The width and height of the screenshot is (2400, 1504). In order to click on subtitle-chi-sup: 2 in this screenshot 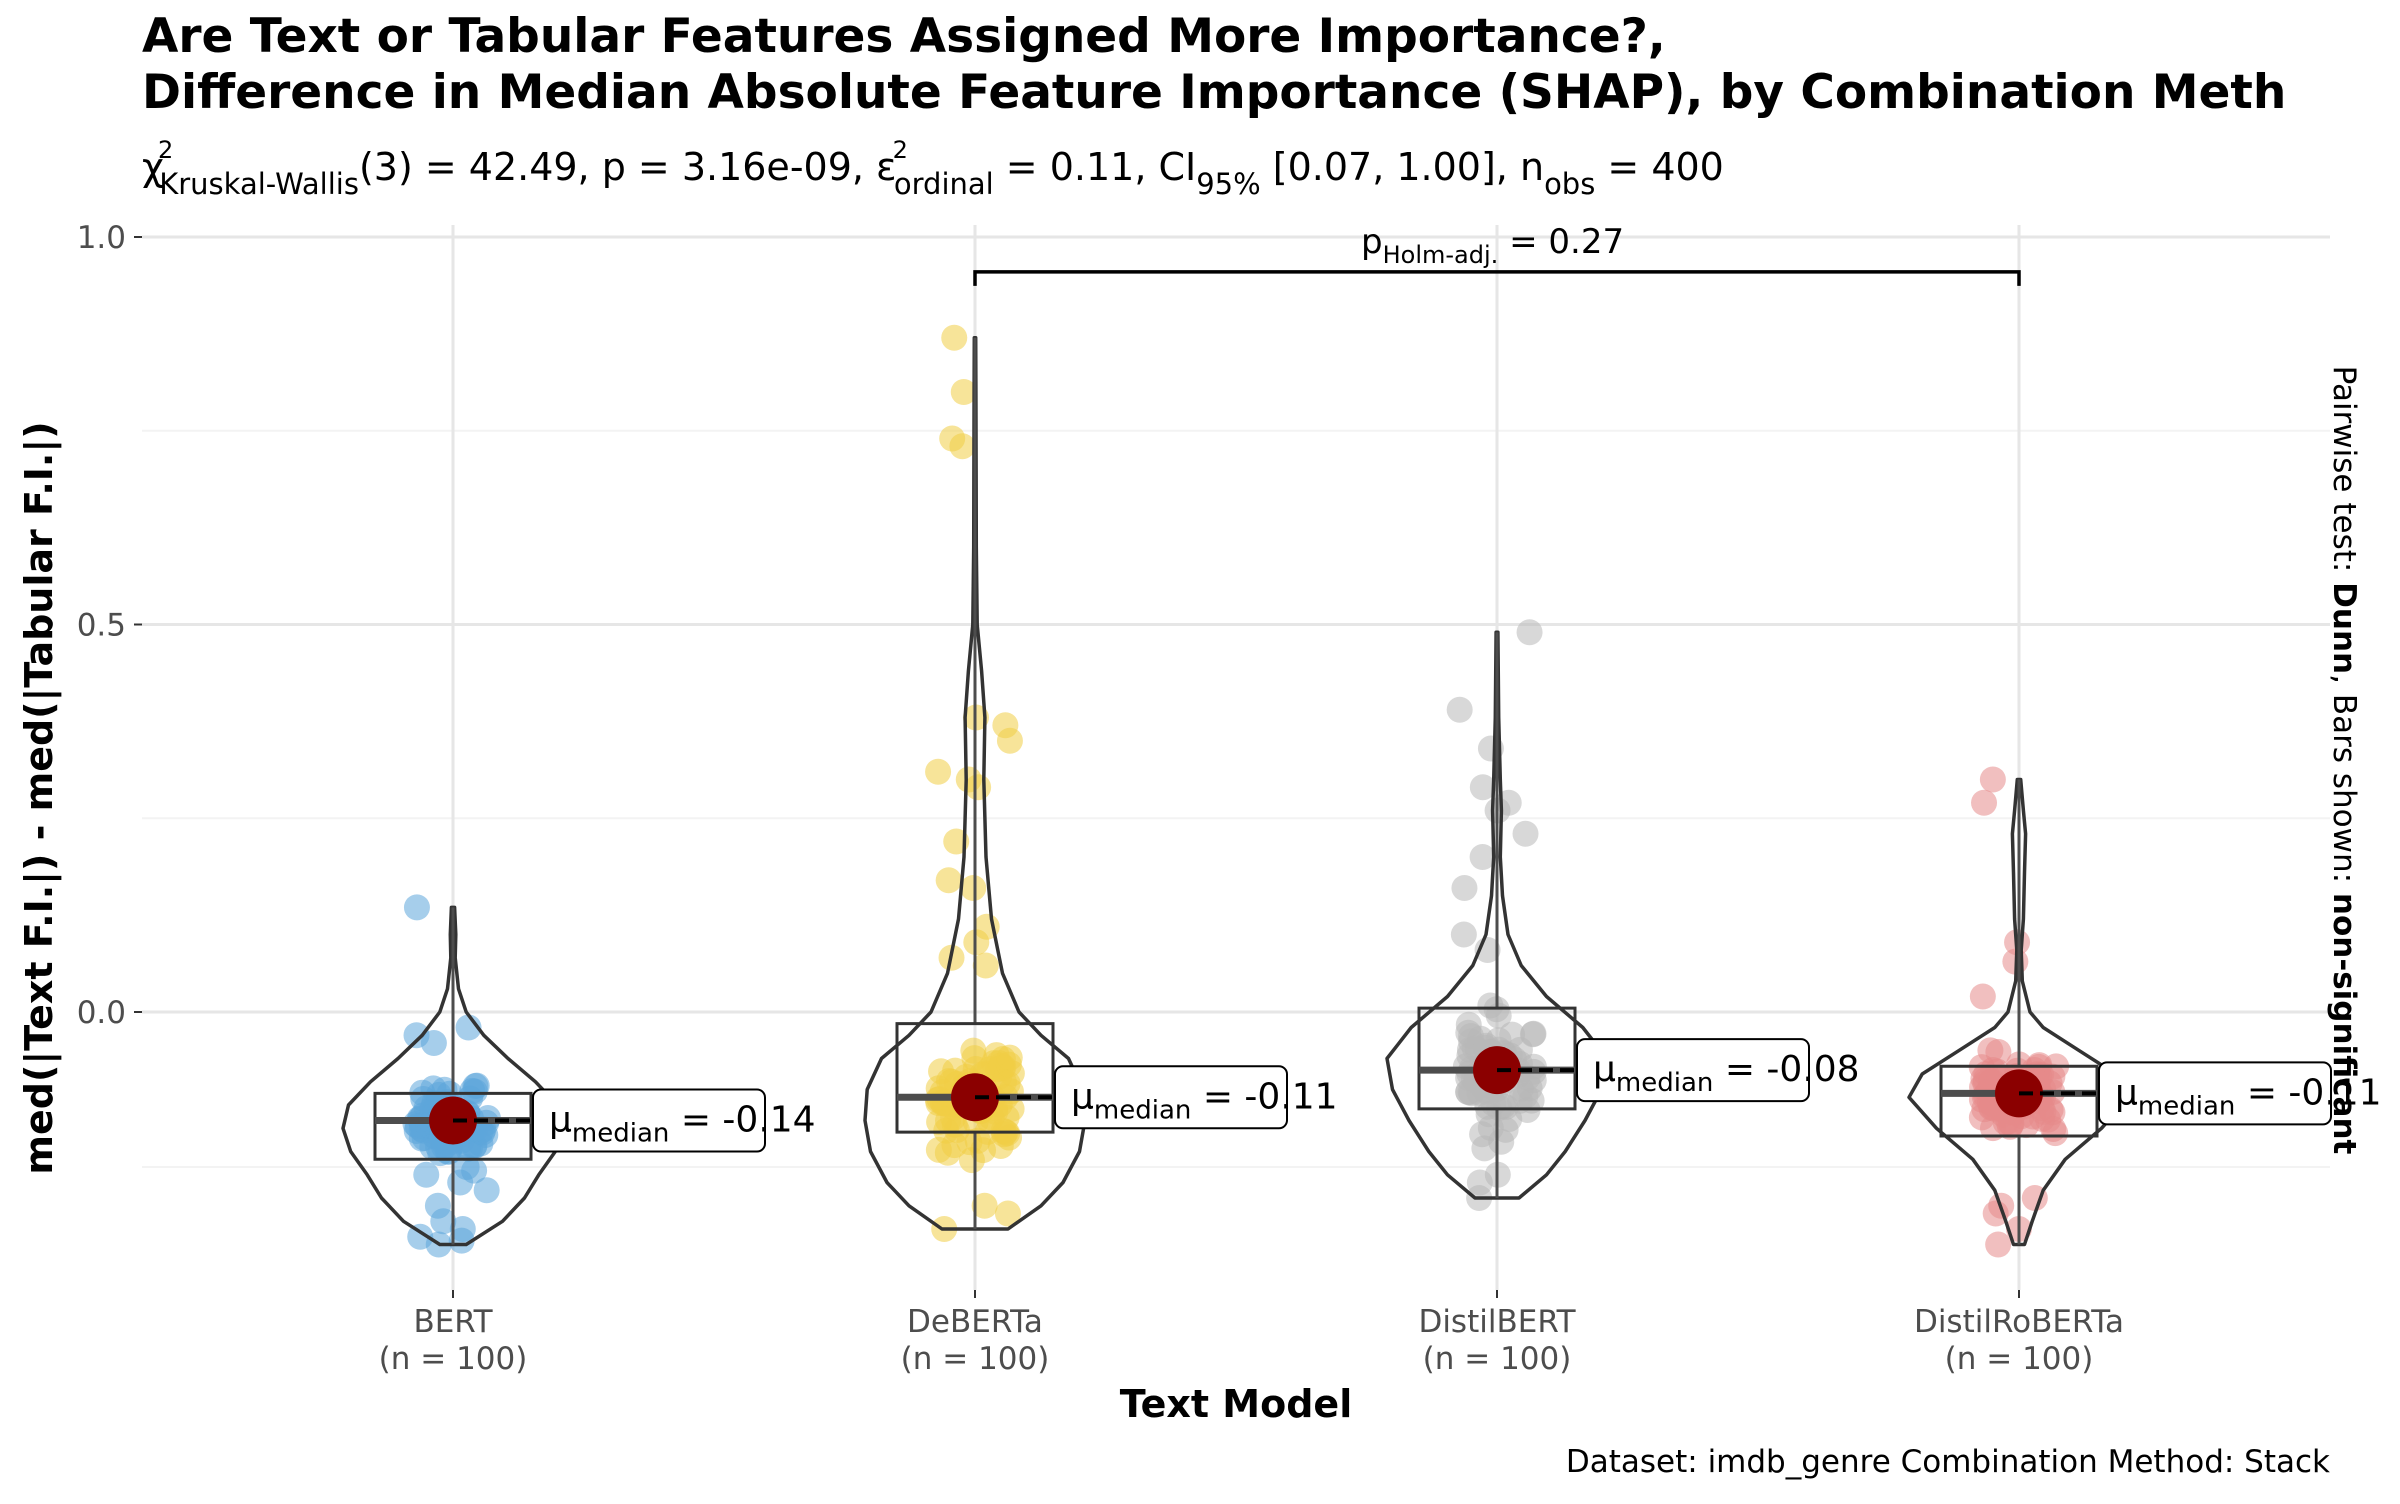, I will do `click(165, 150)`.